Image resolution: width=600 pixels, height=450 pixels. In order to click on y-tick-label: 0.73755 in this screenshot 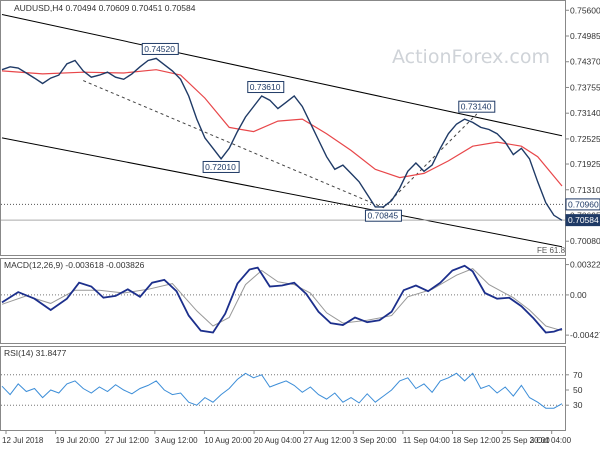, I will do `click(585, 87)`.